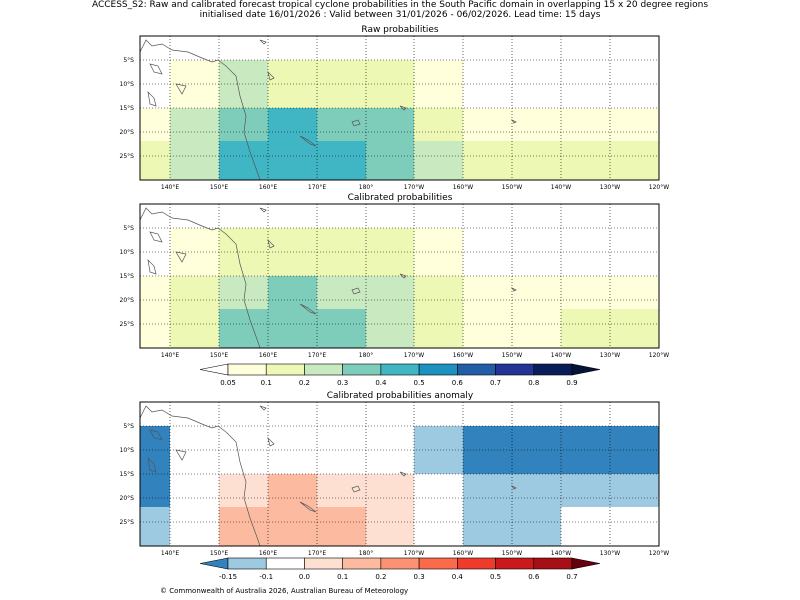 The image size is (800, 600). What do you see at coordinates (342, 577) in the screenshot?
I see `colorbar-label: 0.1` at bounding box center [342, 577].